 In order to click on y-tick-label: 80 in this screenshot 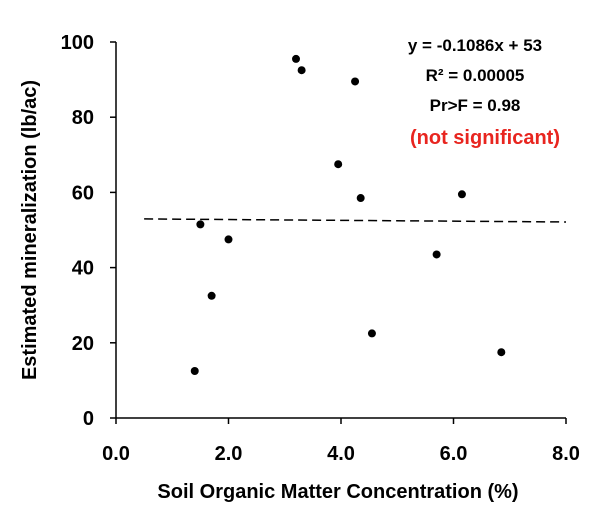, I will do `click(83, 118)`.